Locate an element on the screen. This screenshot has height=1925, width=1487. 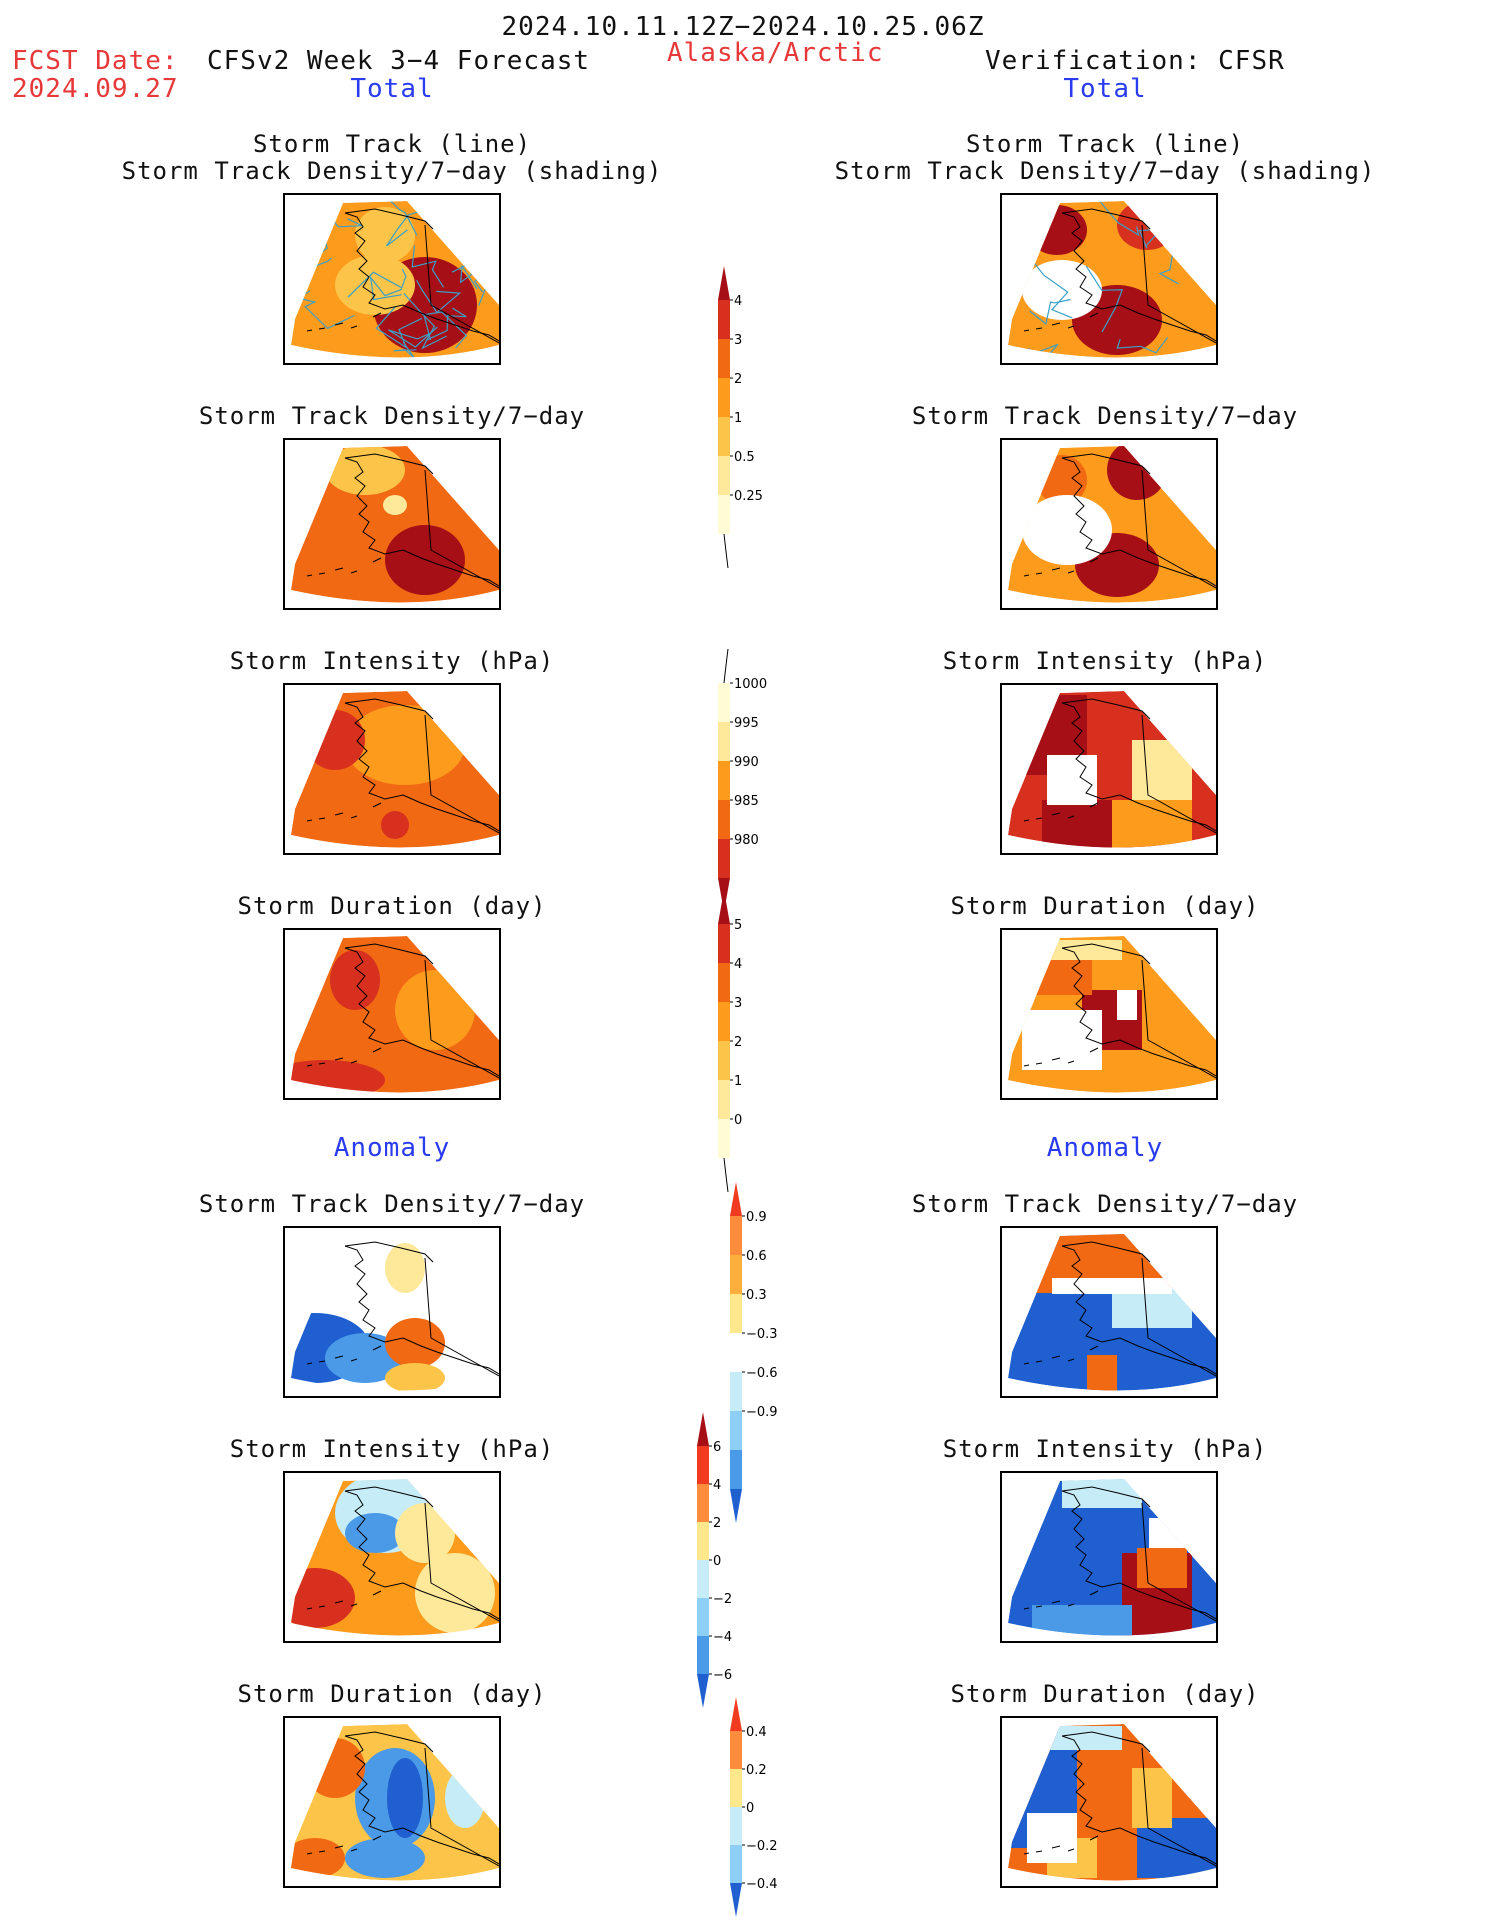
right-intensity-title: Storm Intensity (hPa) is located at coordinates (1105, 661).